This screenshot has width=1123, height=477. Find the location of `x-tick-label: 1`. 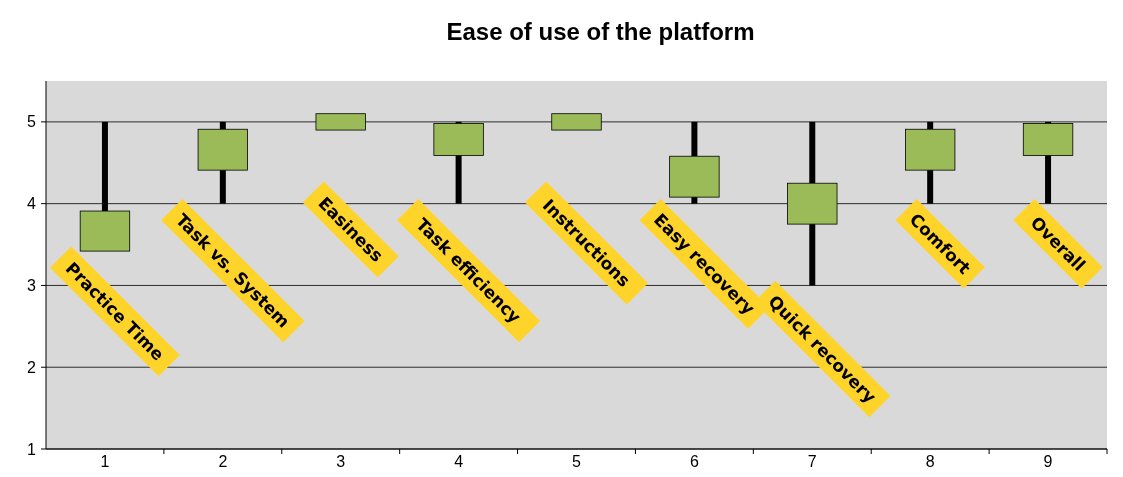

x-tick-label: 1 is located at coordinates (105, 461).